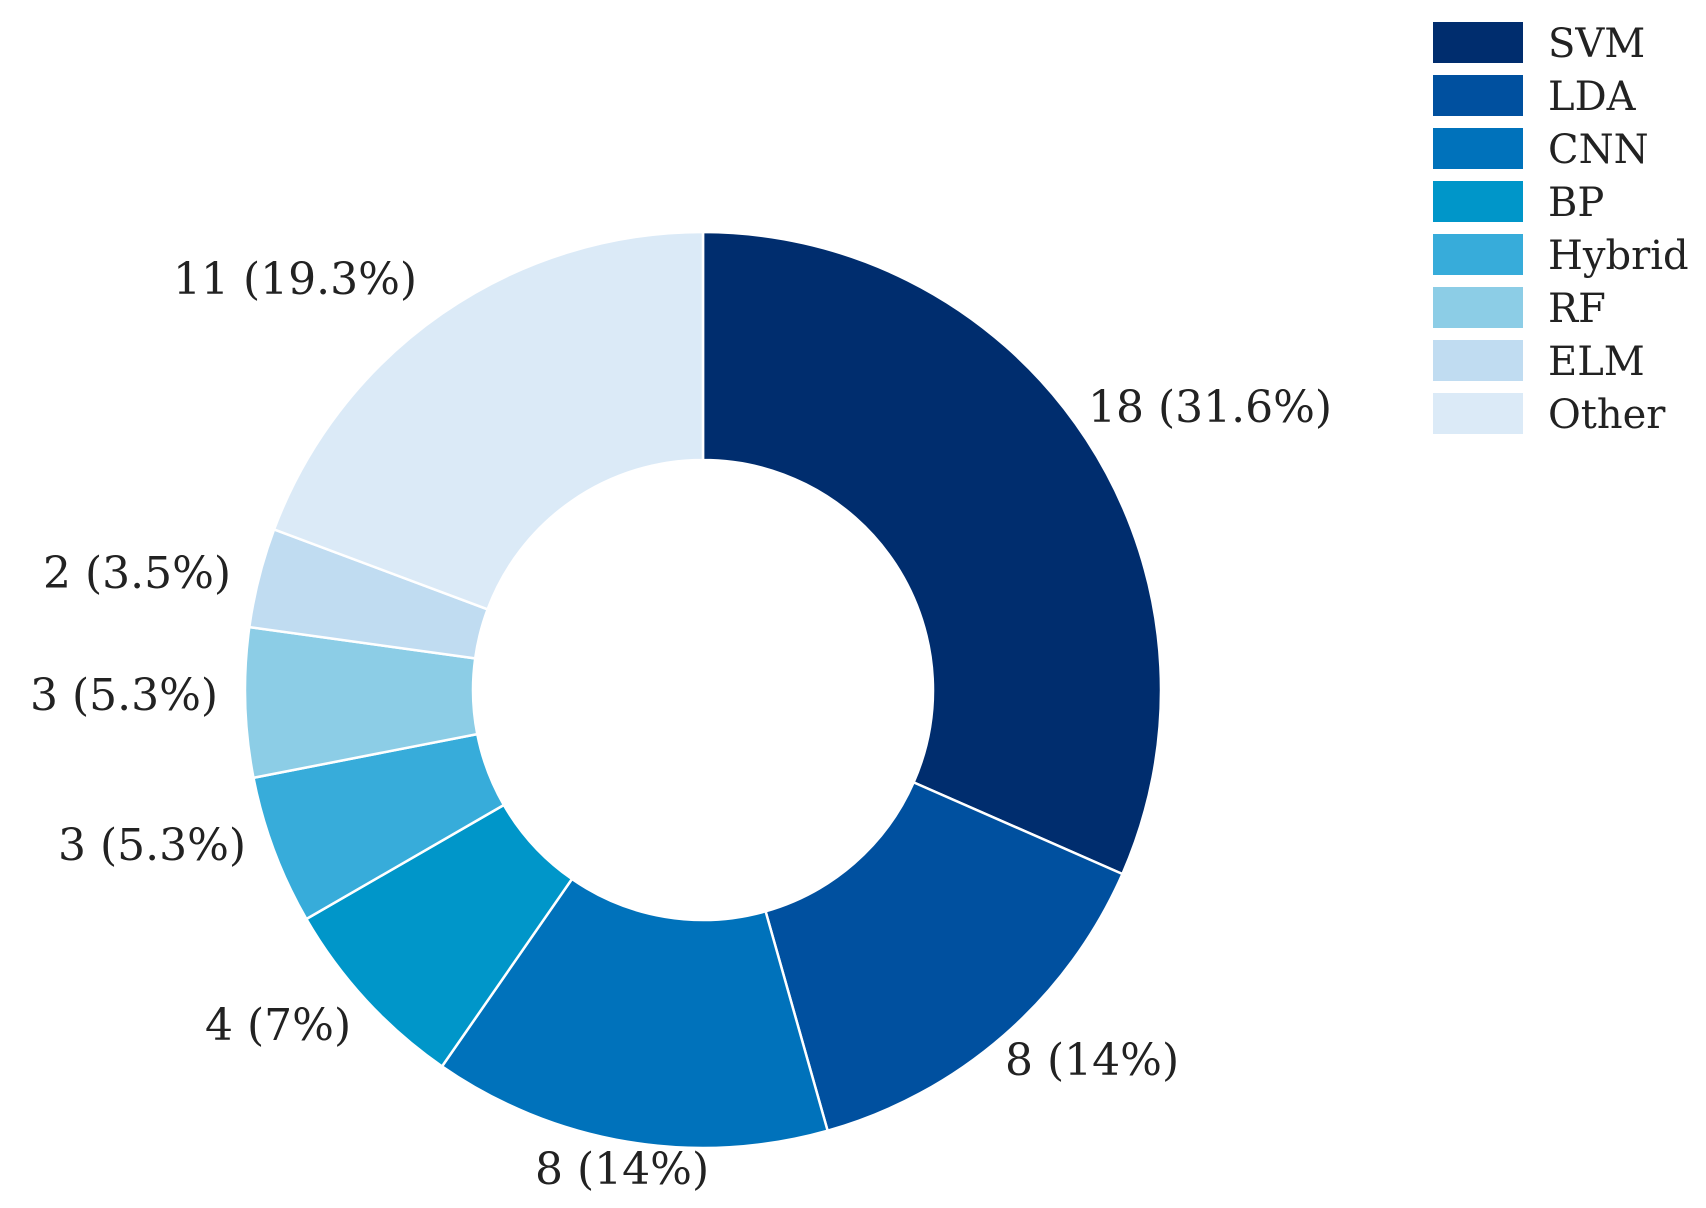  I want to click on legend-label-other: Other, so click(1607, 415).